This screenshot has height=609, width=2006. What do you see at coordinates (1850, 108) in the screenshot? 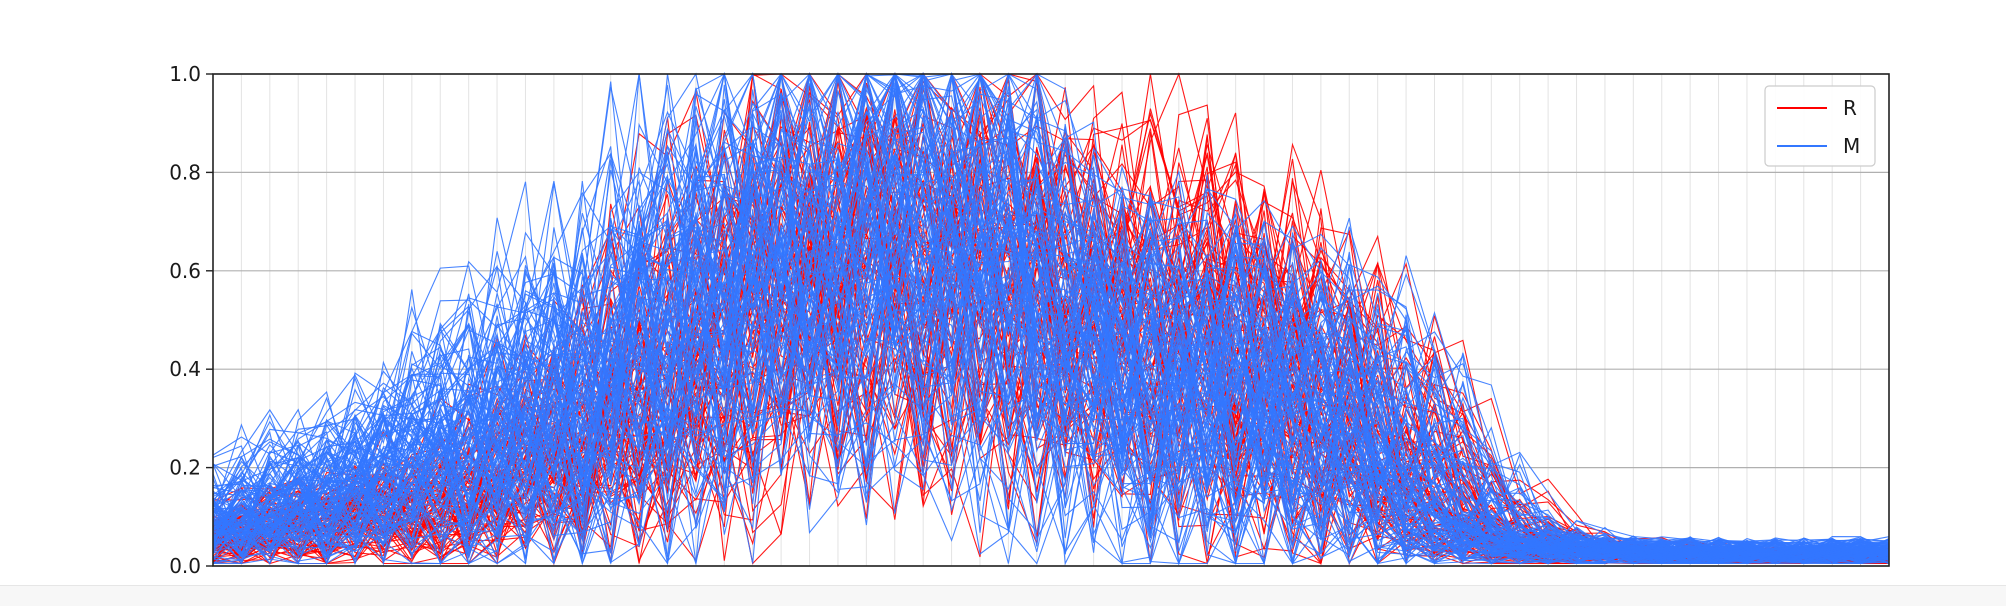
I see `legend-label-r: R` at bounding box center [1850, 108].